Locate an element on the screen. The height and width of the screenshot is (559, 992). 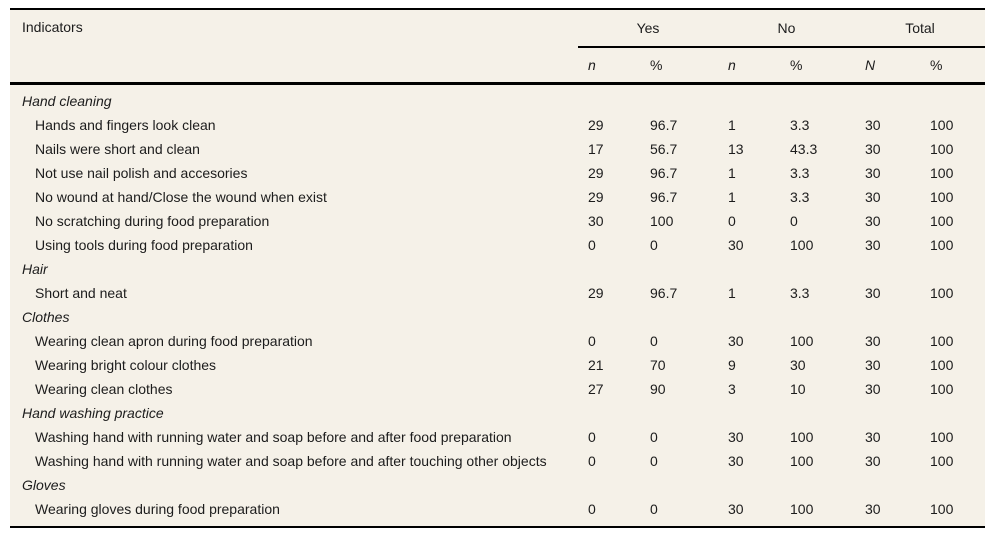
value-cell: 21 is located at coordinates (596, 365).